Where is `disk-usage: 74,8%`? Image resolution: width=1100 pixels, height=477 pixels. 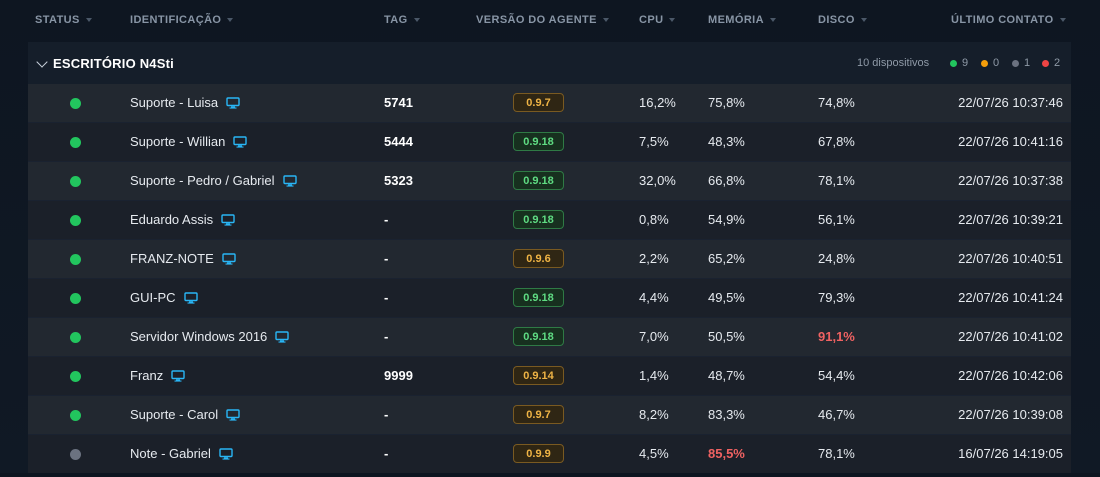
disk-usage: 74,8% is located at coordinates (836, 102).